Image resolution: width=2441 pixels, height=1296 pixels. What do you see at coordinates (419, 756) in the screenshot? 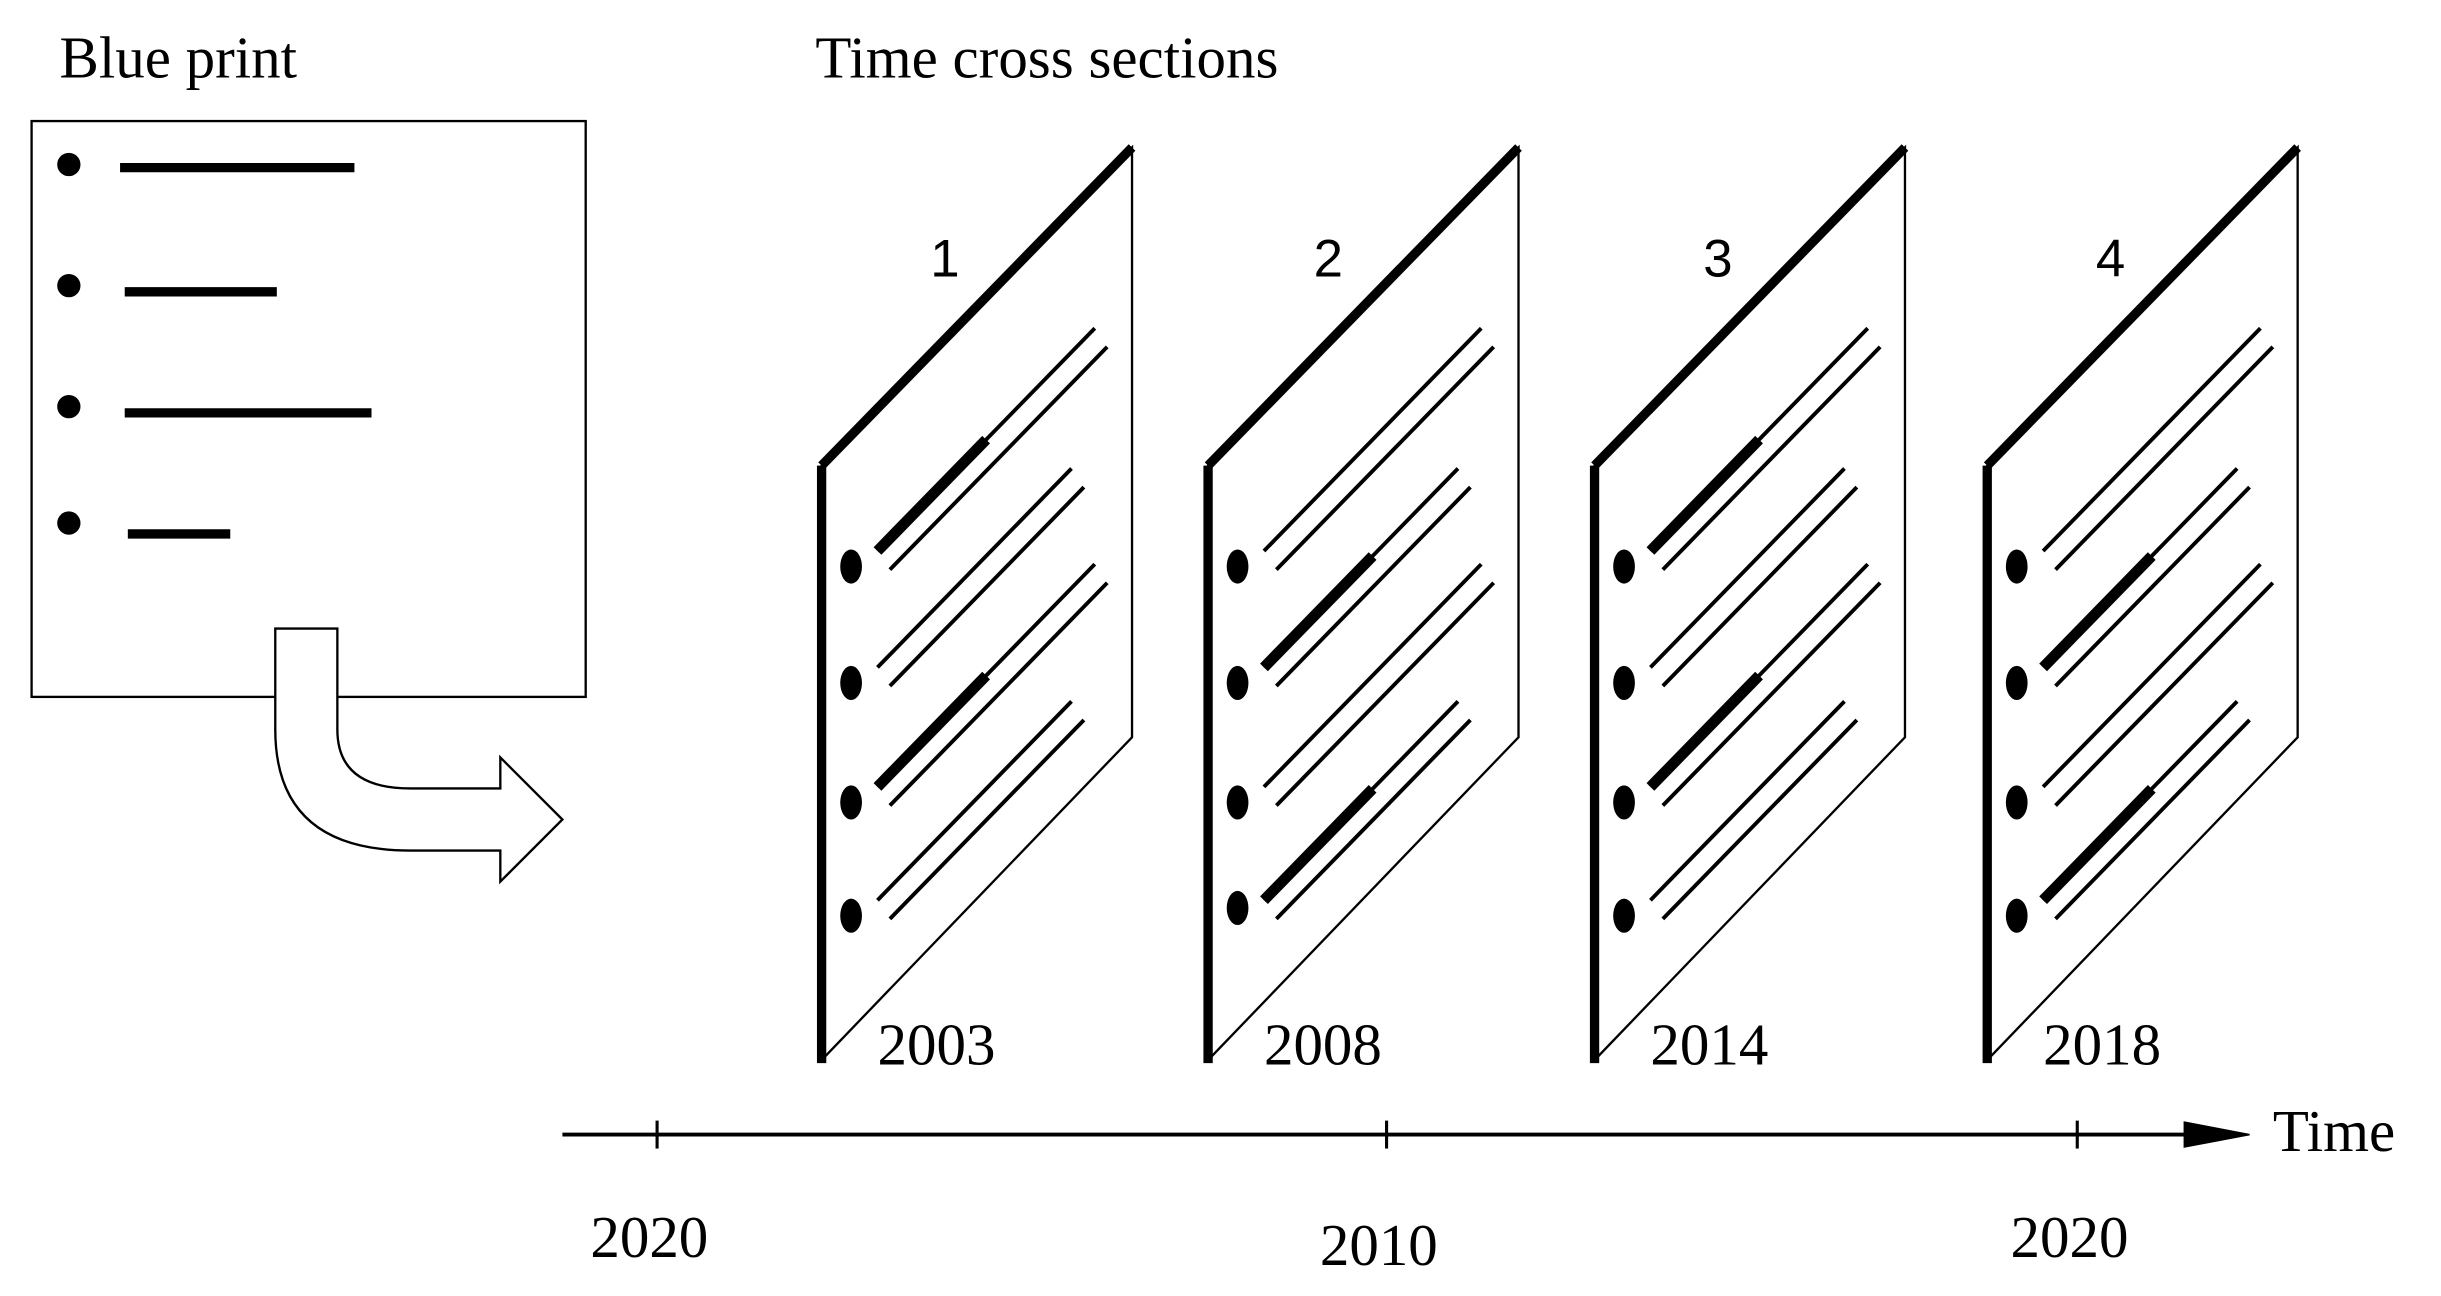
I see `curved-arrow` at bounding box center [419, 756].